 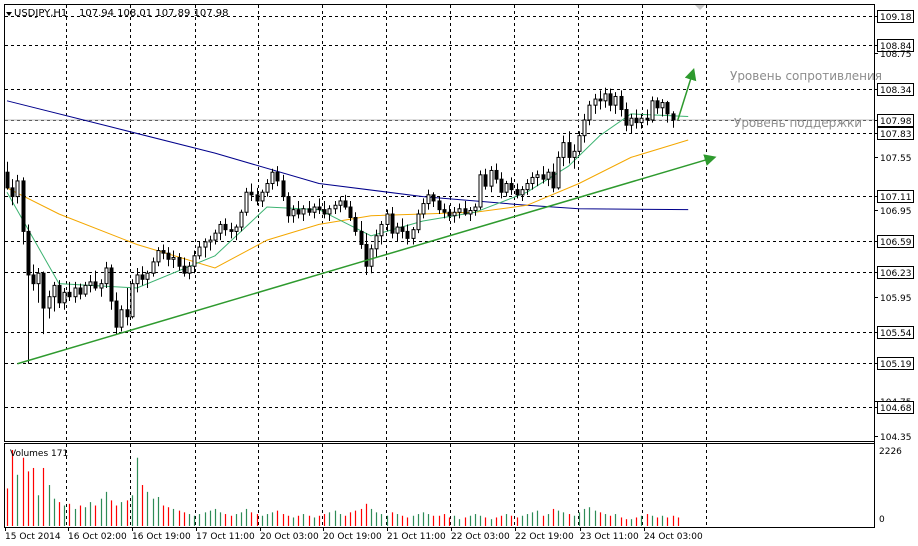 I want to click on price-tick-label: 109.18, so click(x=896, y=18).